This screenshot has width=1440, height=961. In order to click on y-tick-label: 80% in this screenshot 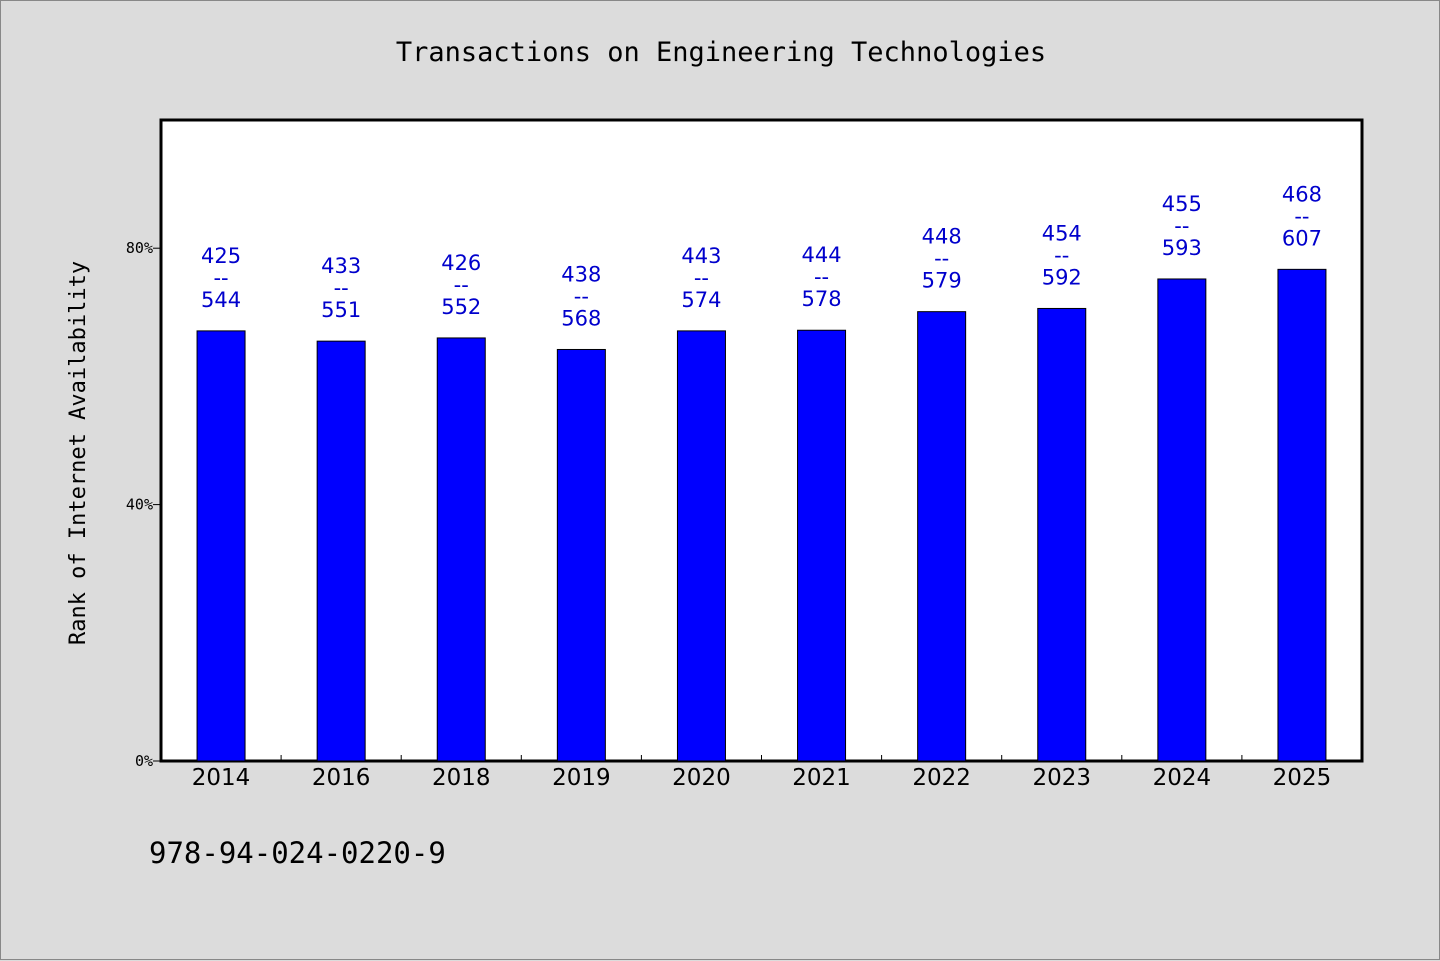, I will do `click(139, 248)`.